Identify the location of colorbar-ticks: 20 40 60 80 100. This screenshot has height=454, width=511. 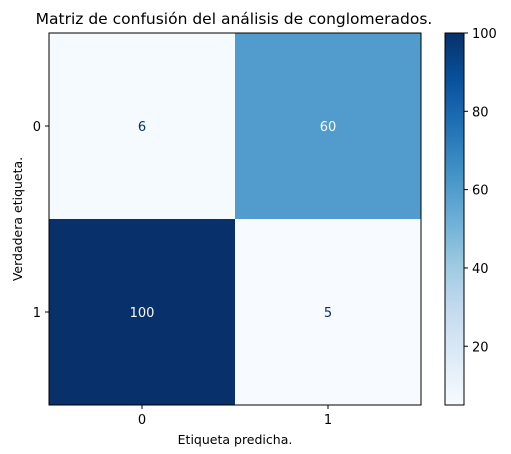
(480, 191).